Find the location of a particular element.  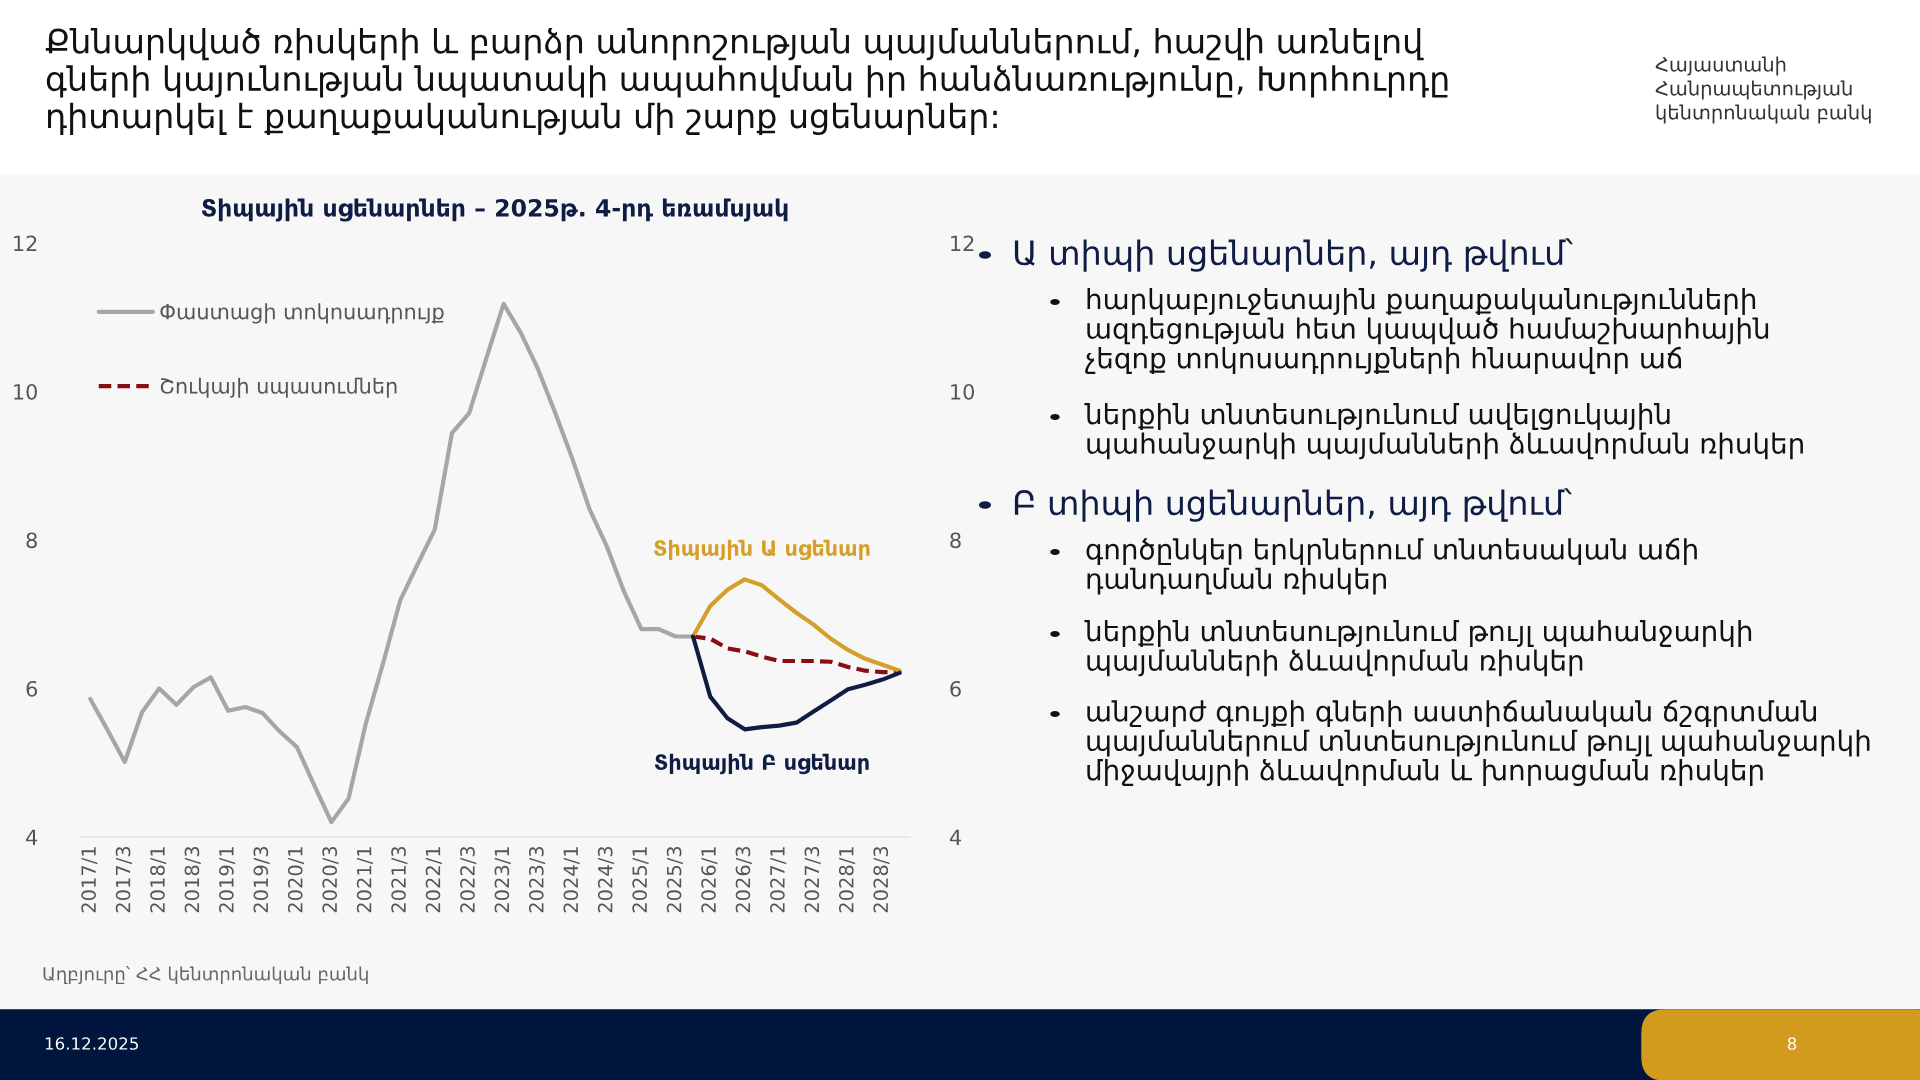

x-tick-label: 2028/1 is located at coordinates (847, 880).